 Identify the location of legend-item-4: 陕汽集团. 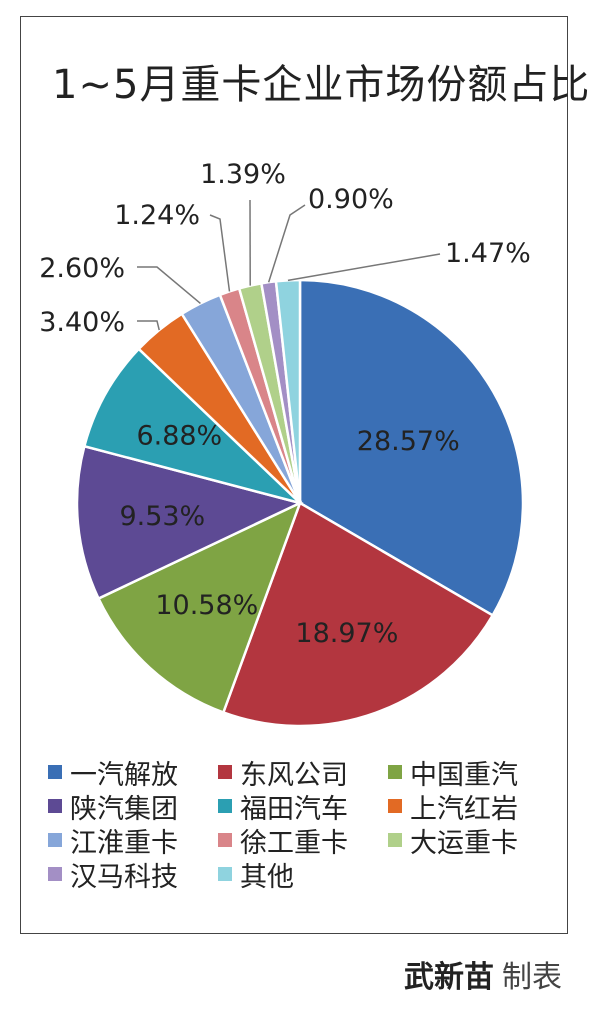
(133, 806).